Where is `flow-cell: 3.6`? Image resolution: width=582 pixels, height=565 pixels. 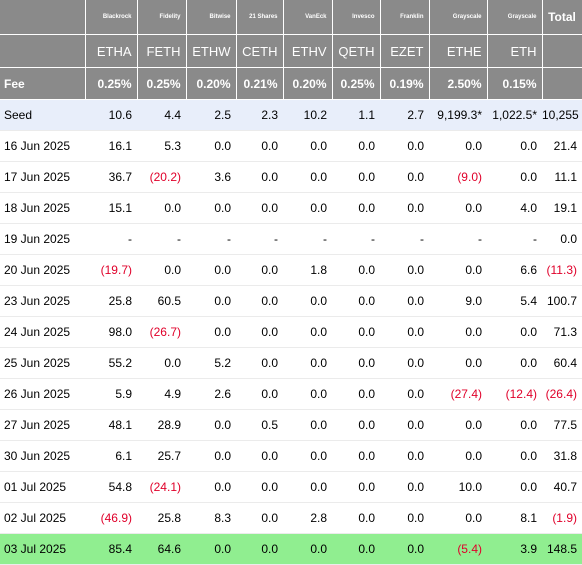
flow-cell: 3.6 is located at coordinates (211, 177).